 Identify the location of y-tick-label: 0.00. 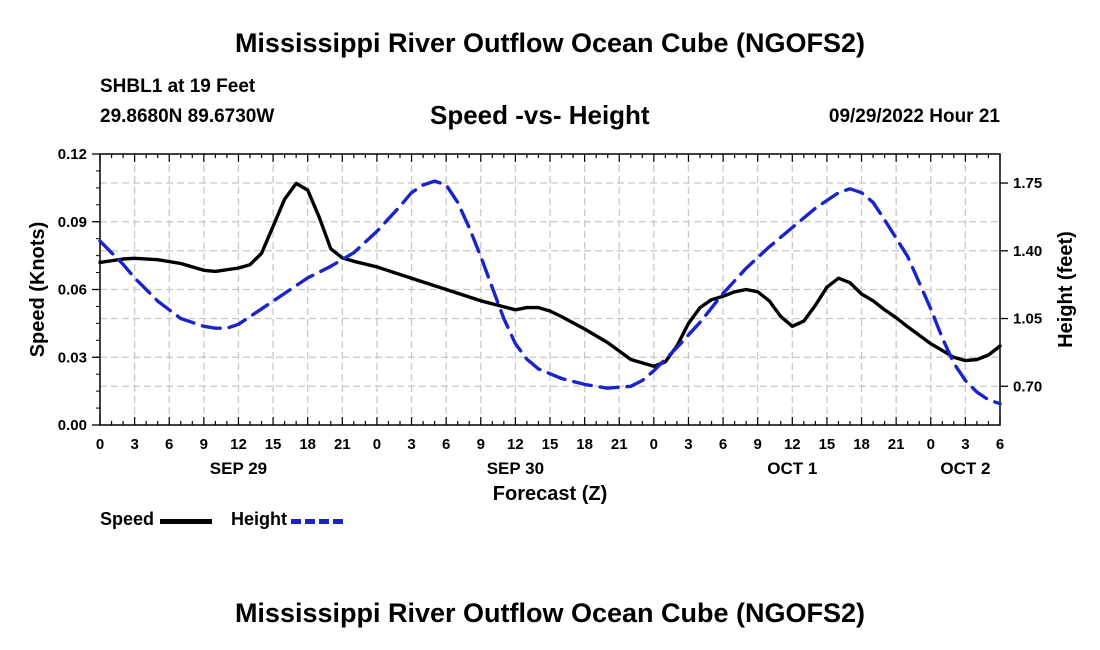
(72, 425).